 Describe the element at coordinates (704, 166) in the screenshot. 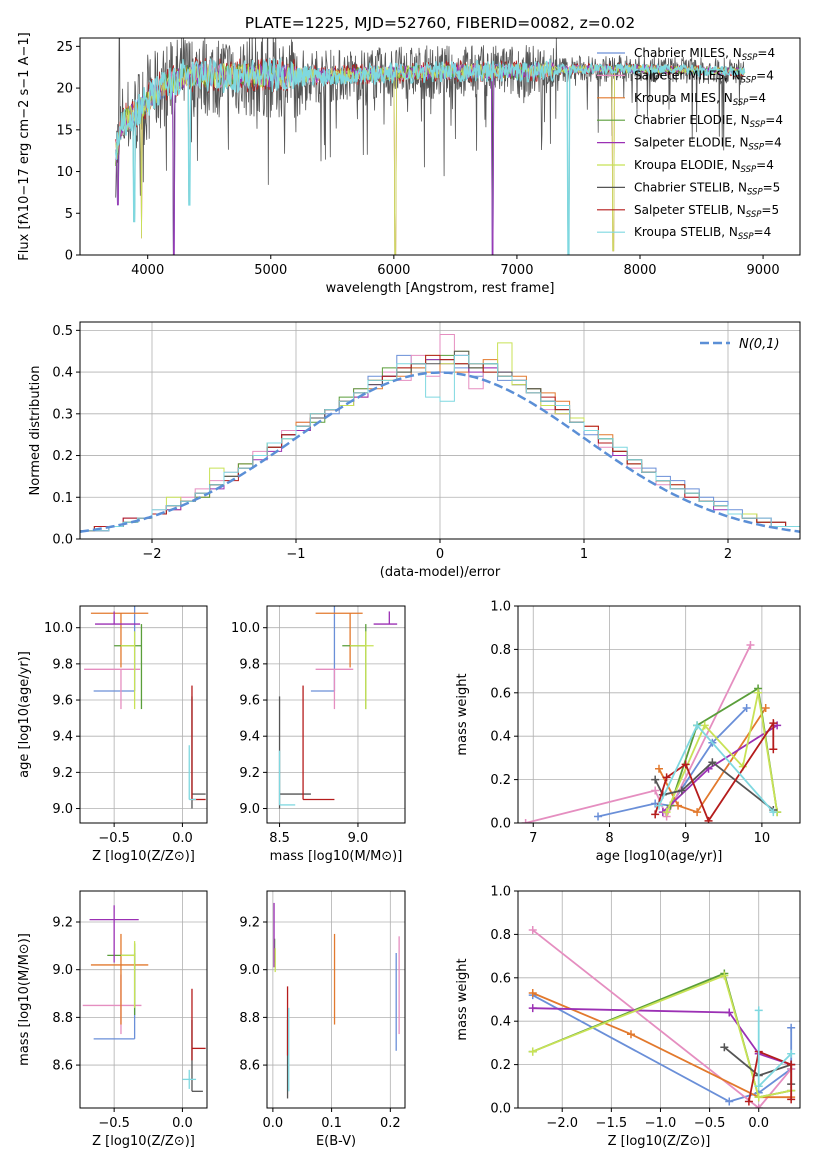

I see `legend-label: Kroupa ELODIE, NSSP=4` at that location.